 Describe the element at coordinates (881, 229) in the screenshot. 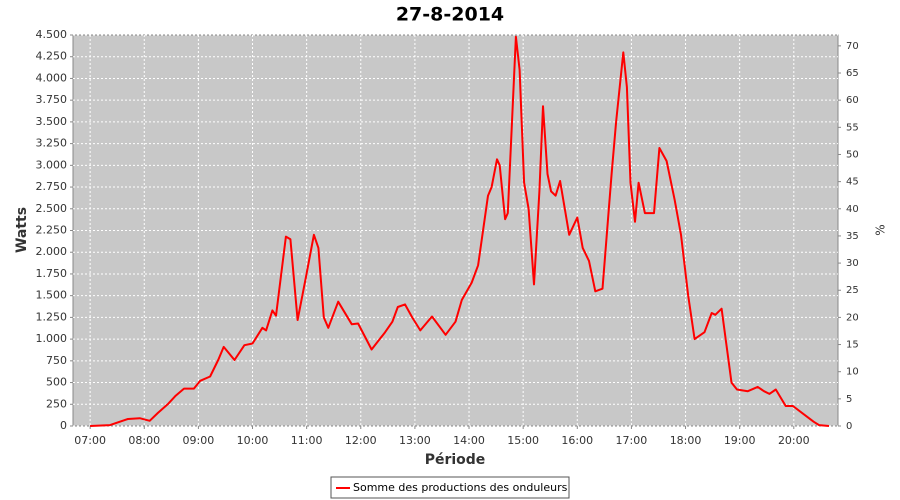

I see `y2-axis-label: %` at that location.